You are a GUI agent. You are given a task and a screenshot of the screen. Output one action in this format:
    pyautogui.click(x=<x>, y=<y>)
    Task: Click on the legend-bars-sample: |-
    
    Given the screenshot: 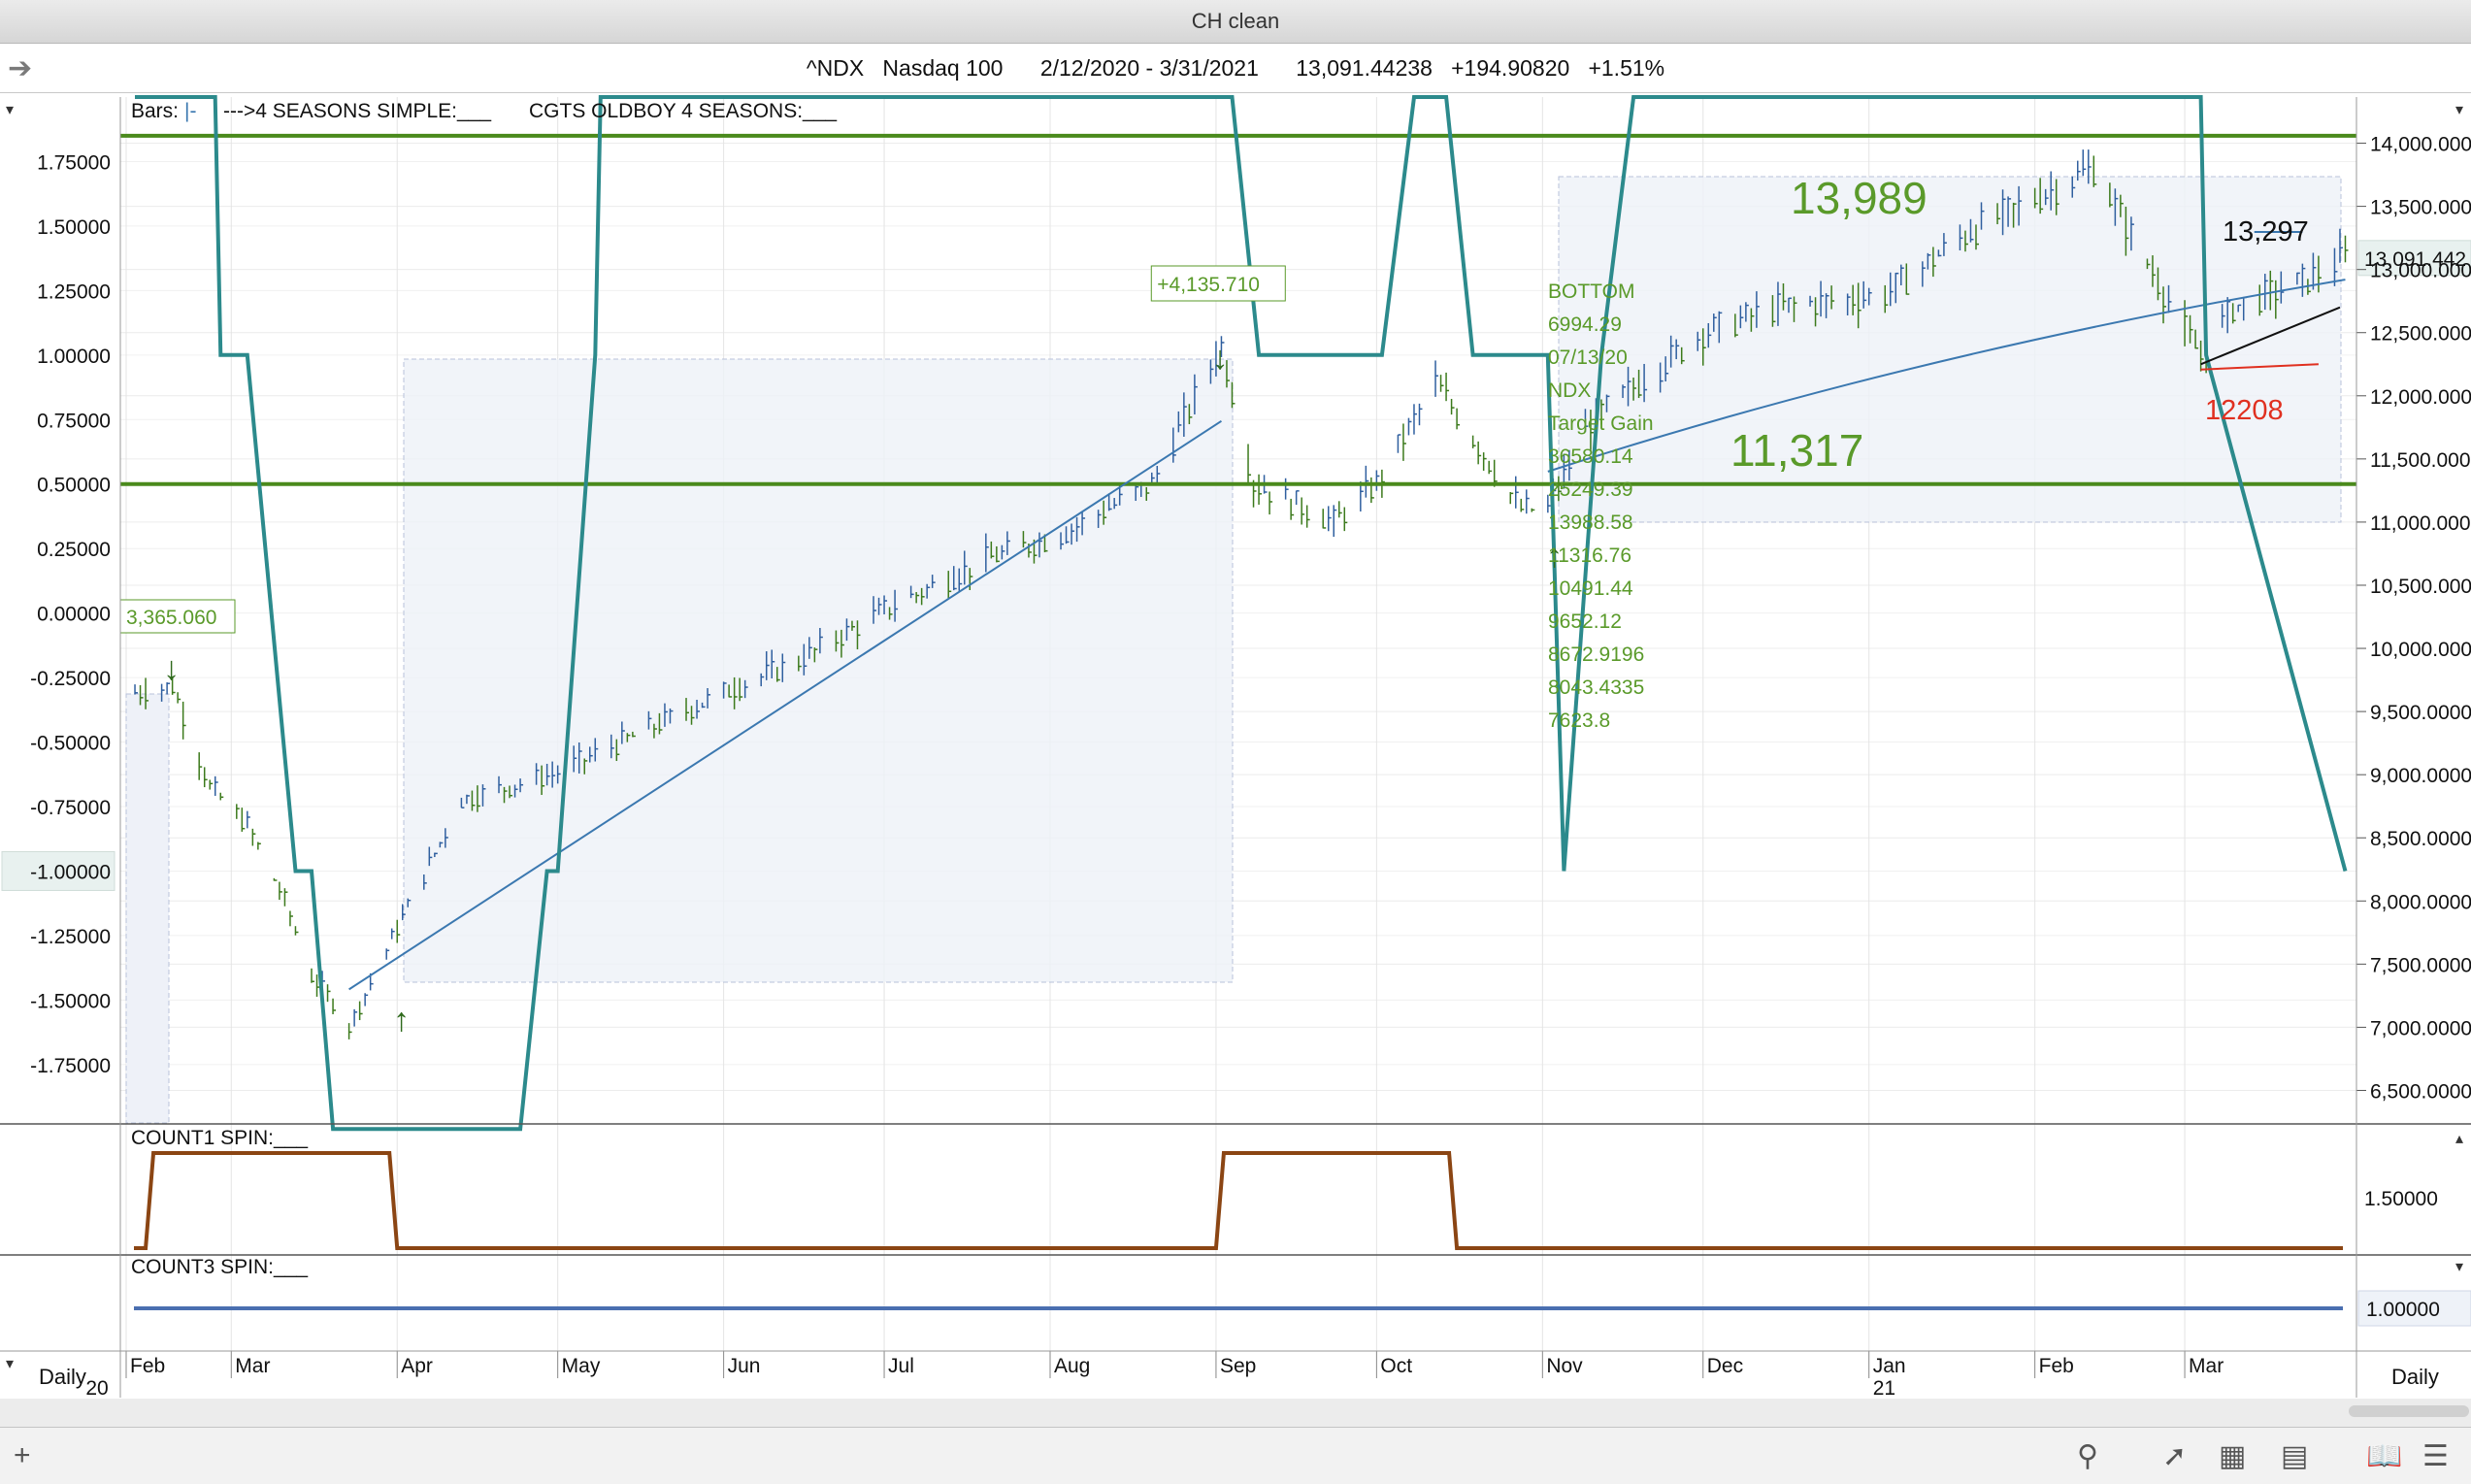 What is the action you would take?
    pyautogui.click(x=190, y=111)
    